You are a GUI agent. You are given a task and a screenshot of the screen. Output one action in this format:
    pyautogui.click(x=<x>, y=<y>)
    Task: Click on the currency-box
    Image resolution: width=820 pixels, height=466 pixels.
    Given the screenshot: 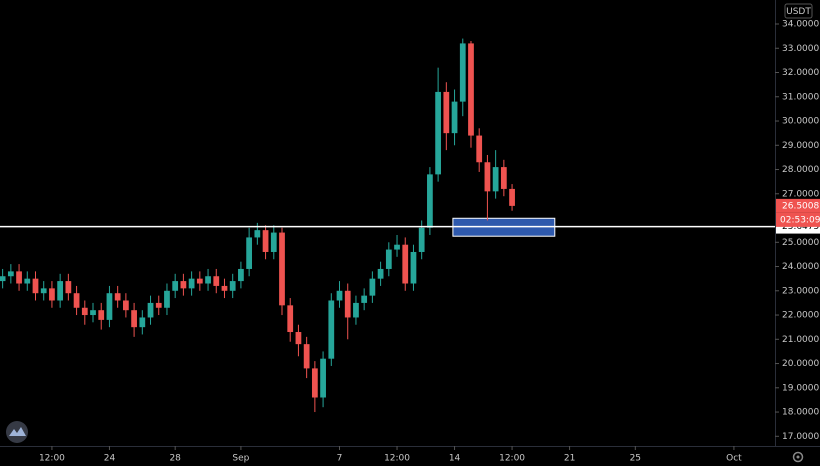 What is the action you would take?
    pyautogui.click(x=798, y=11)
    